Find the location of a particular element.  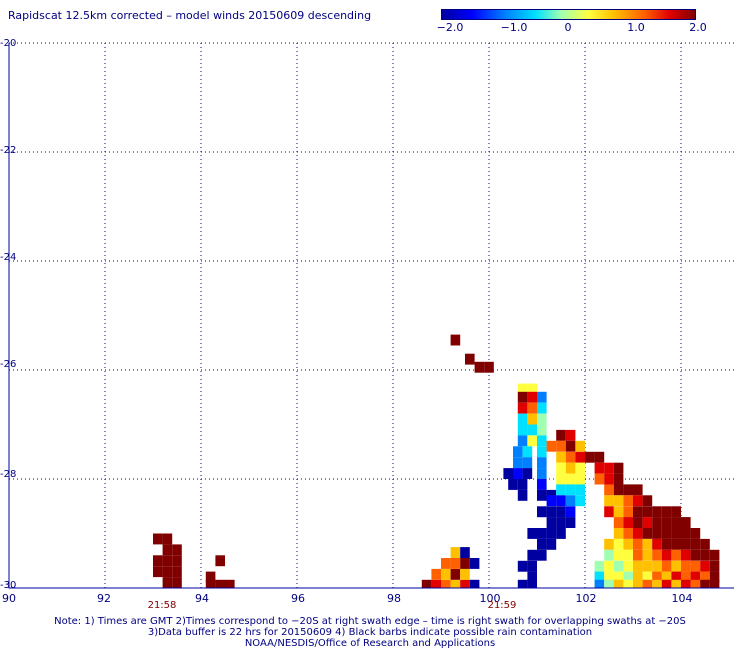

x-tick-label: 100 is located at coordinates (490, 598).